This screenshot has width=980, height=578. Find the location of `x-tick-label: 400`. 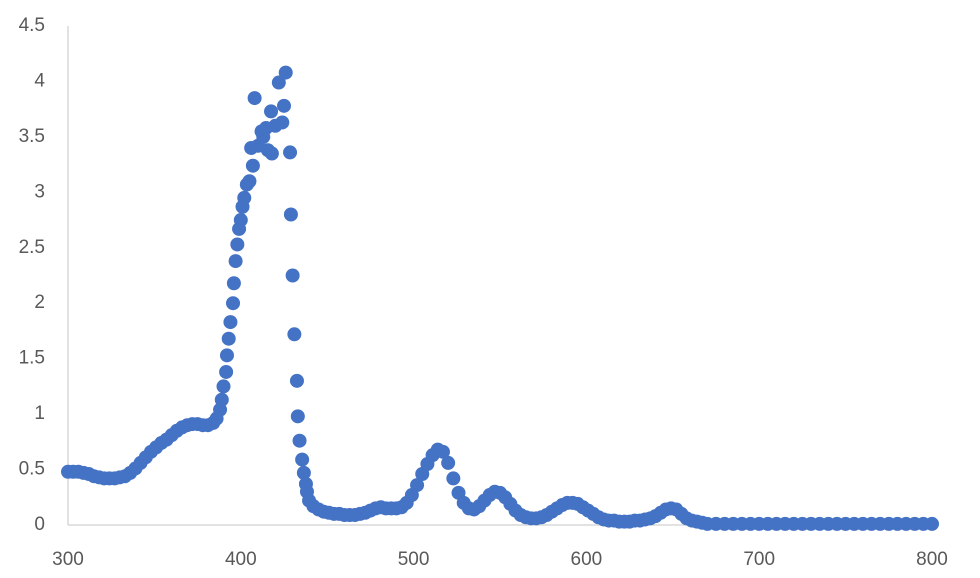

x-tick-label: 400 is located at coordinates (241, 559).